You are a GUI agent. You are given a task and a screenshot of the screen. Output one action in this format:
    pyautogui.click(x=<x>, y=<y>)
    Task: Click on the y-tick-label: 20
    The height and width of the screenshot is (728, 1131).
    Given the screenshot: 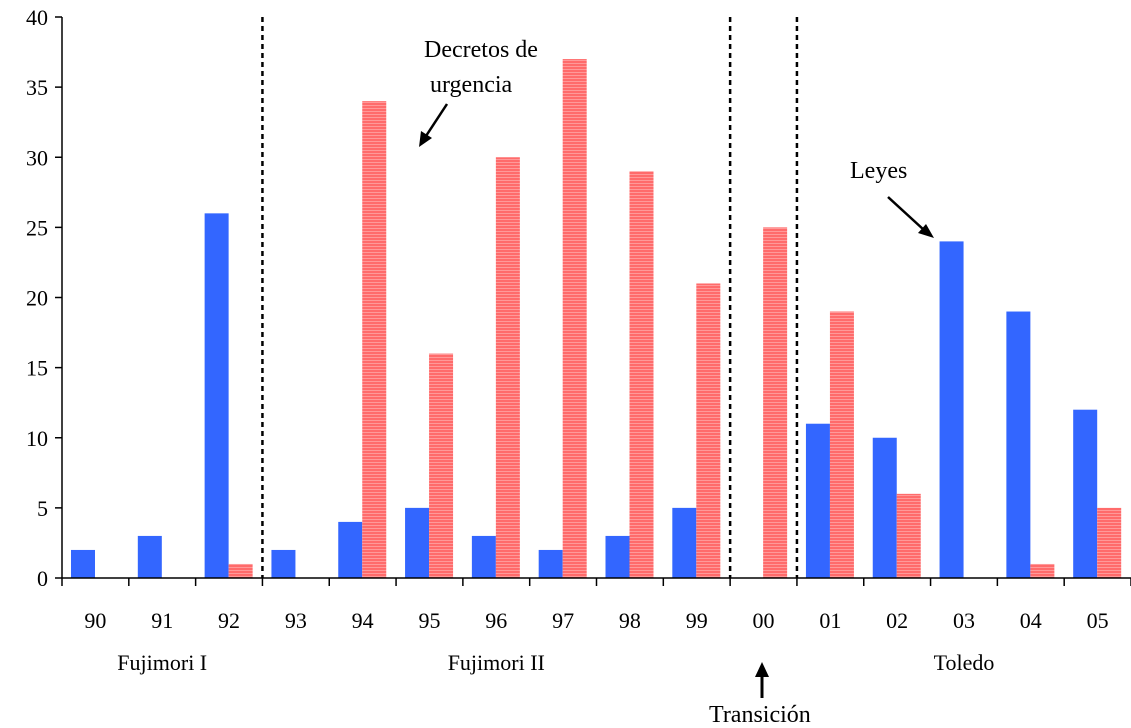 What is the action you would take?
    pyautogui.click(x=37, y=298)
    